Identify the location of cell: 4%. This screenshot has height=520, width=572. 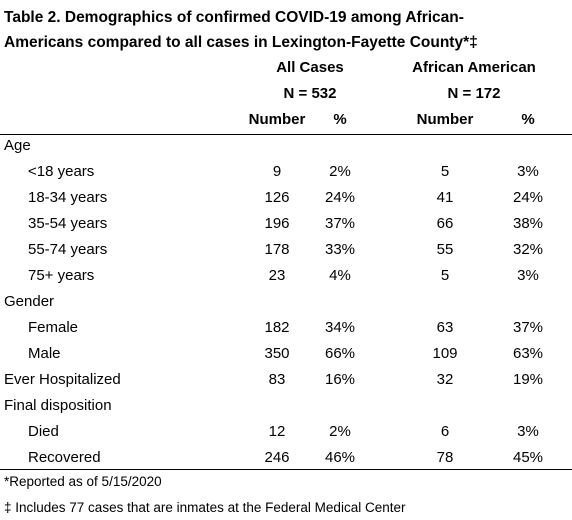
(340, 275).